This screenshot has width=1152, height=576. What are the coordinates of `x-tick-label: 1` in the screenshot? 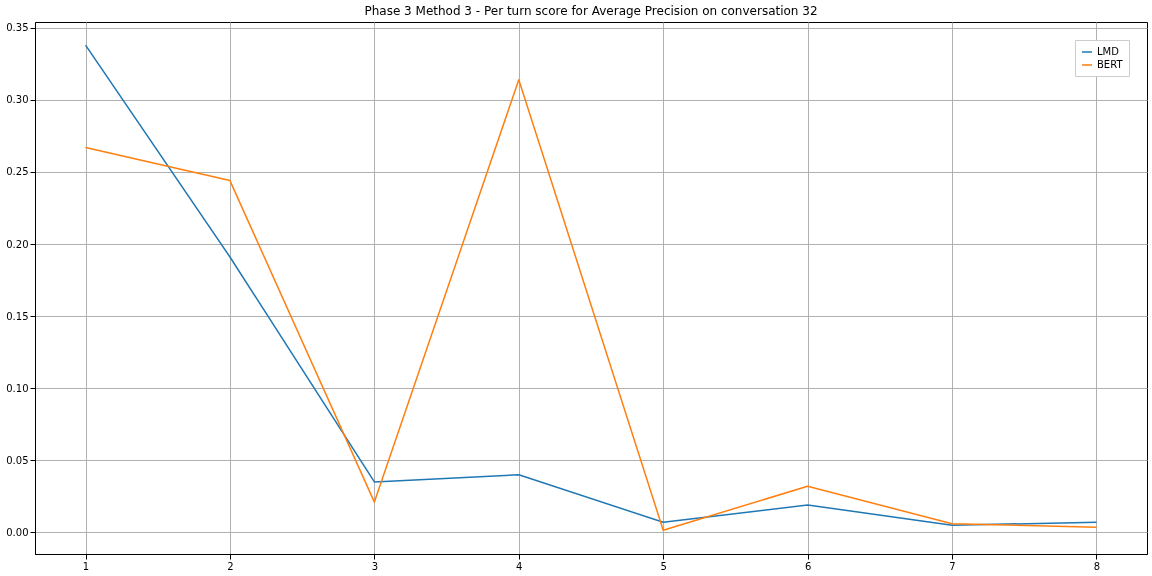 It's located at (86, 566).